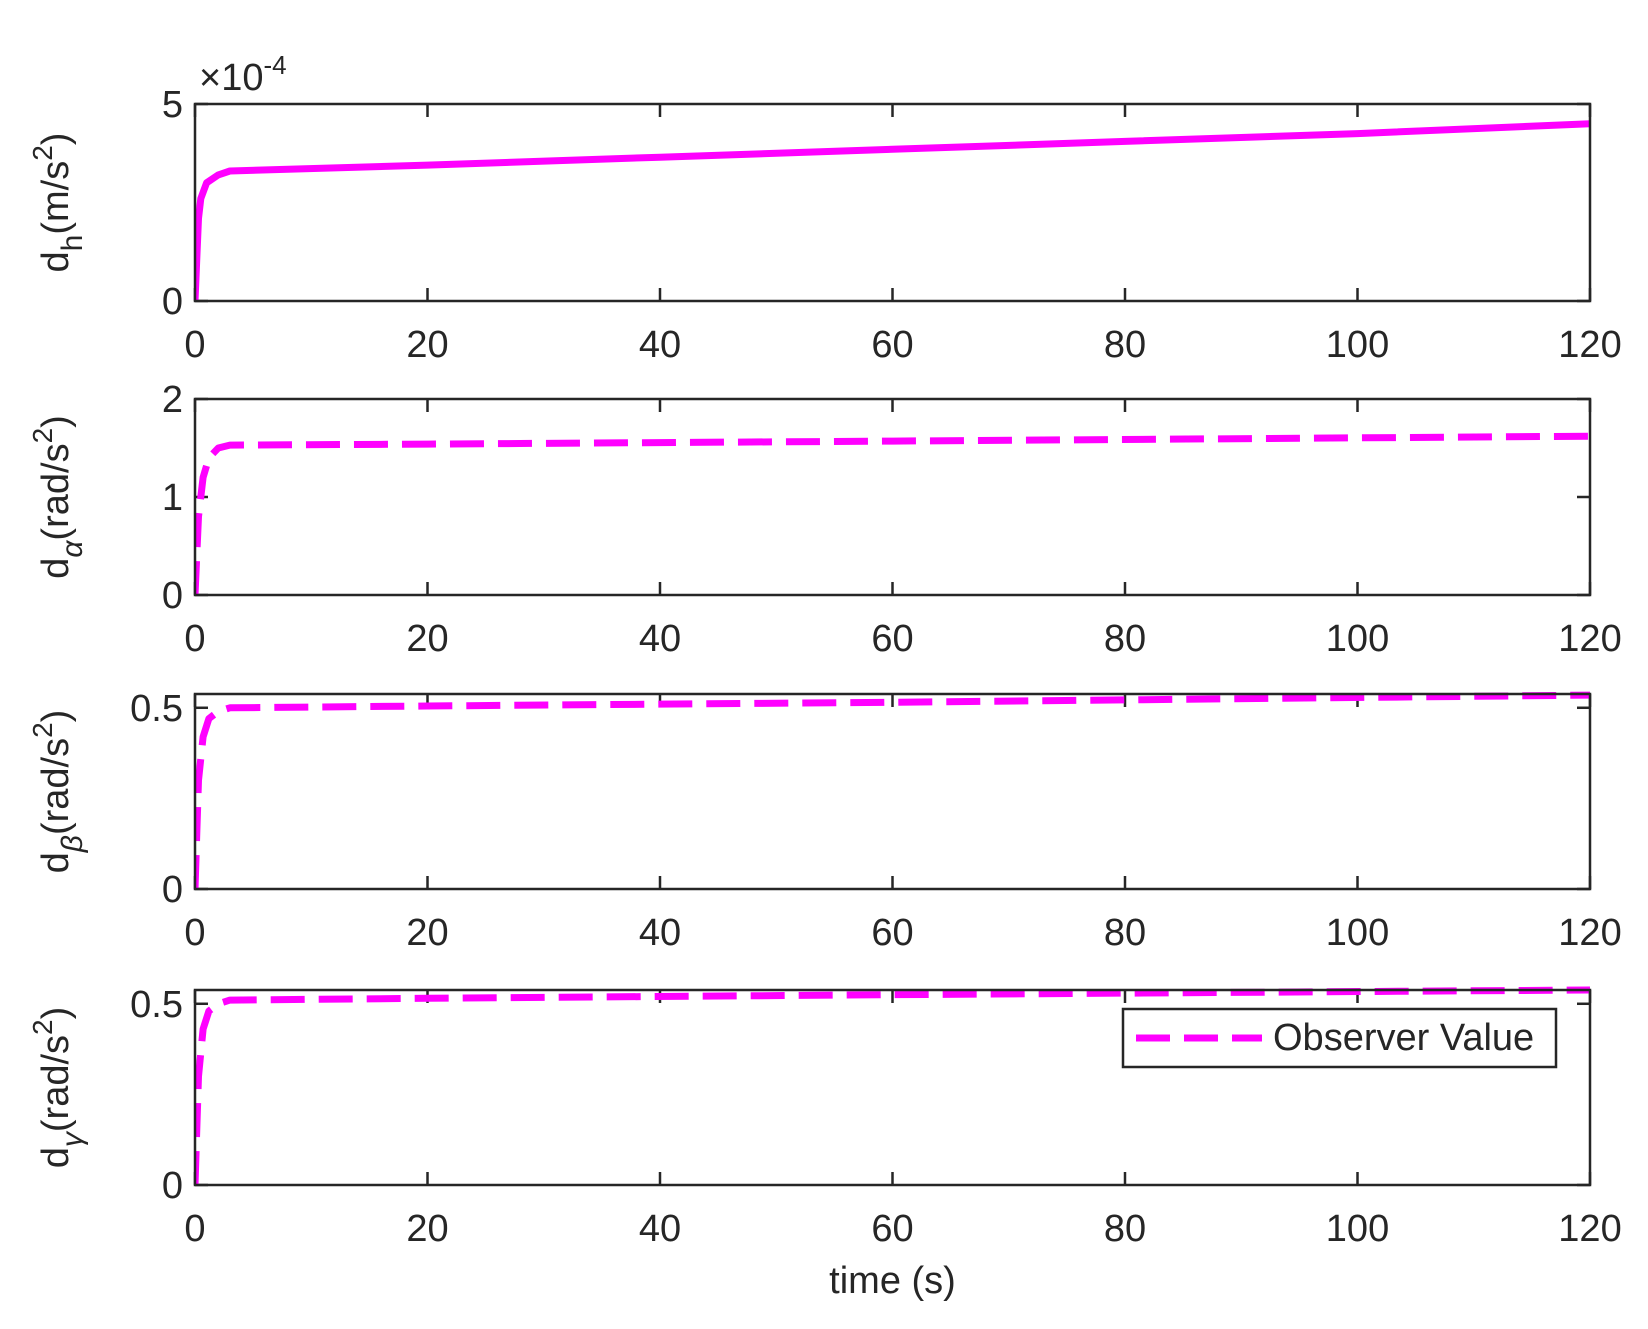 Image resolution: width=1648 pixels, height=1329 pixels. I want to click on y-axis-label: dh(m/s2), so click(58, 203).